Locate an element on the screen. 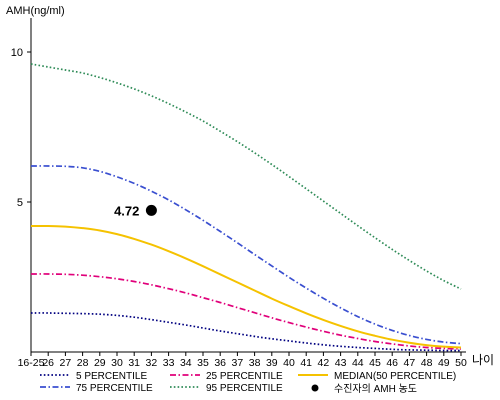 The height and width of the screenshot is (400, 500). x-tick-label: 48 is located at coordinates (427, 363).